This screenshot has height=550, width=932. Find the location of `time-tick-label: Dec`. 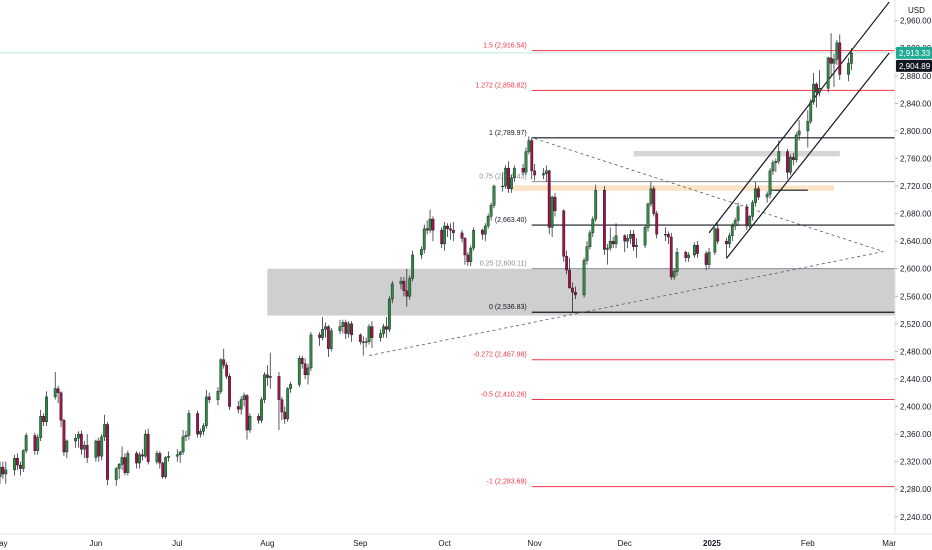

time-tick-label: Dec is located at coordinates (625, 543).